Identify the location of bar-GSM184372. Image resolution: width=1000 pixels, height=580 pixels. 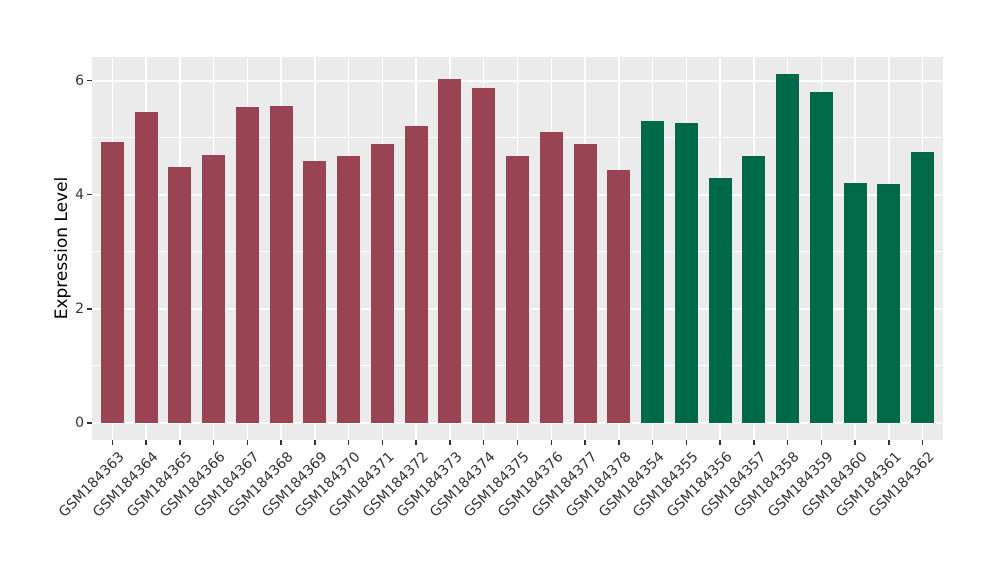
(416, 274).